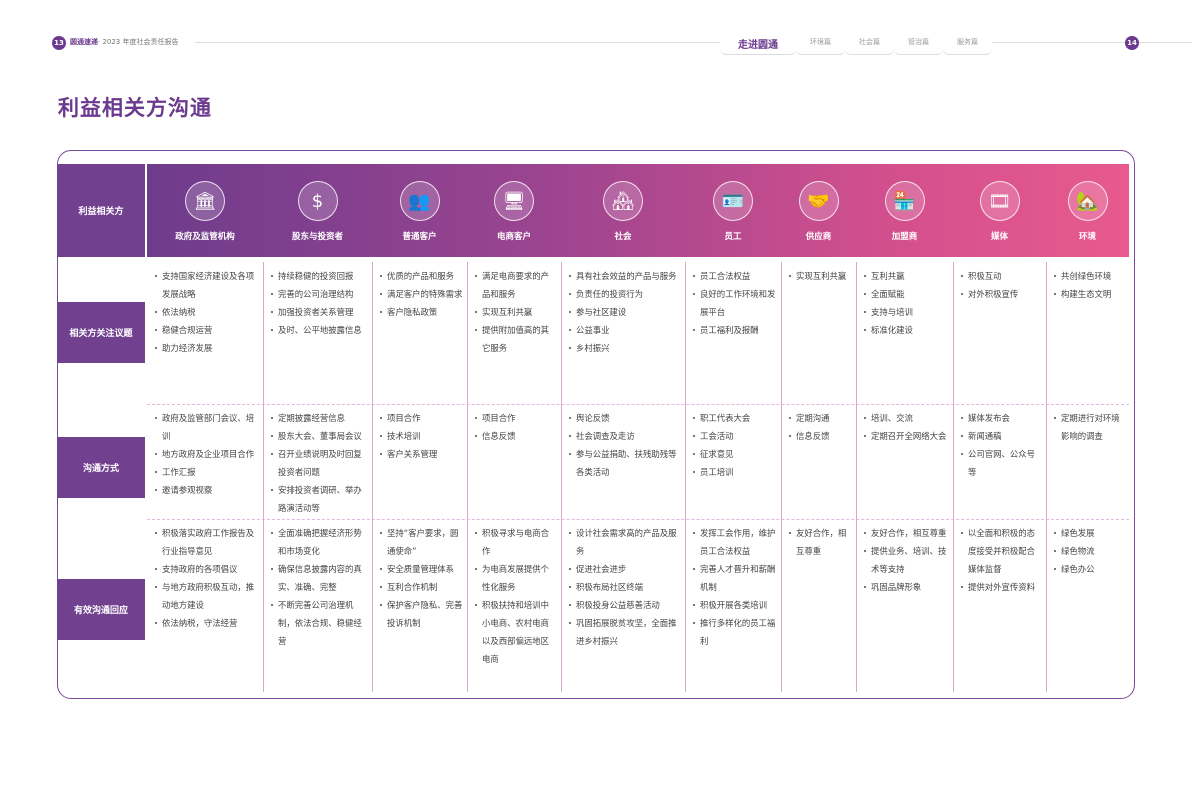 The image size is (1192, 808). Describe the element at coordinates (1089, 294) in the screenshot. I see `bullet-item: 构建生态文明` at that location.